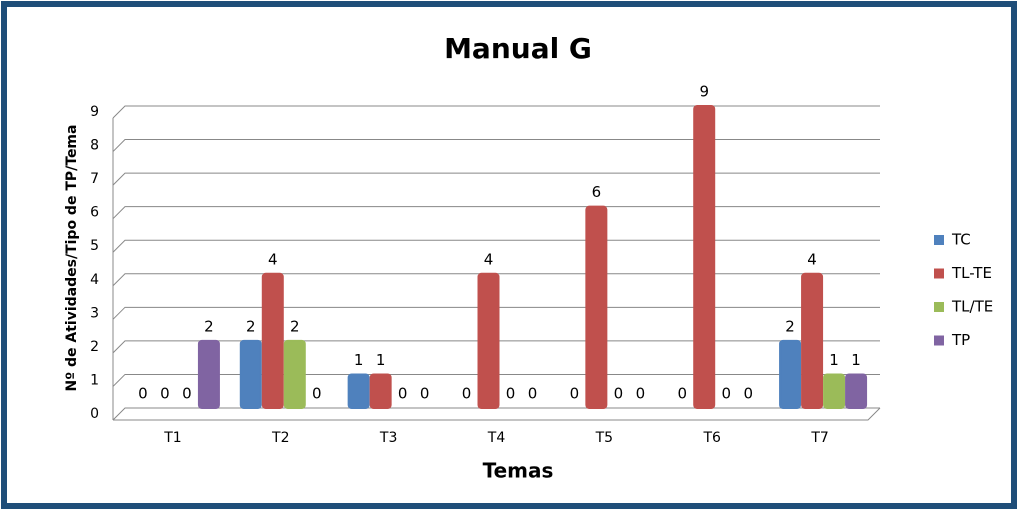 This screenshot has height=510, width=1018. What do you see at coordinates (819, 438) in the screenshot?
I see `x-tick-label: T7` at bounding box center [819, 438].